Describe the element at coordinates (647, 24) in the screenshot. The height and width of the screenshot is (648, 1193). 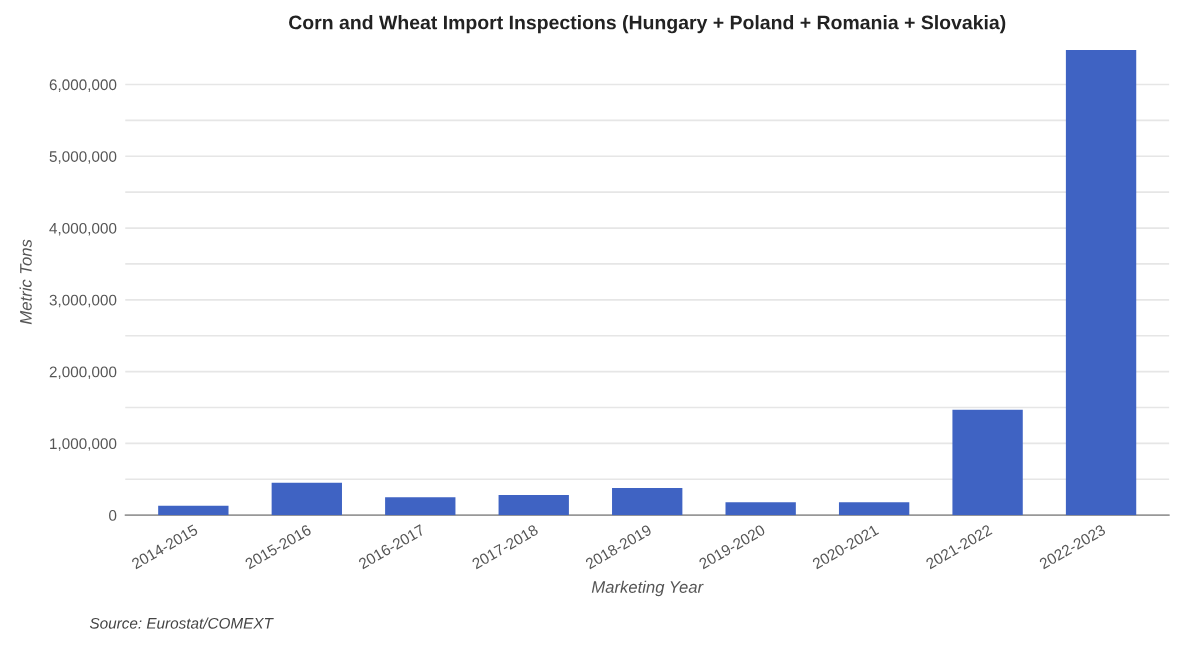
I see `chart-title: Corn and Wheat Import Inspections (Hungary + Poland + Romania + Slovakia)` at that location.